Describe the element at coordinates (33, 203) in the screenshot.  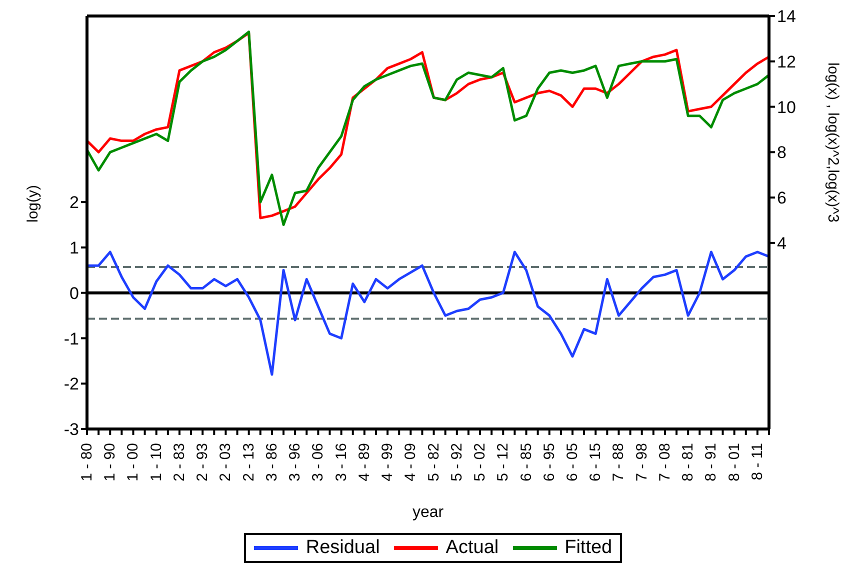
I see `y-axis-title: log(y)` at that location.